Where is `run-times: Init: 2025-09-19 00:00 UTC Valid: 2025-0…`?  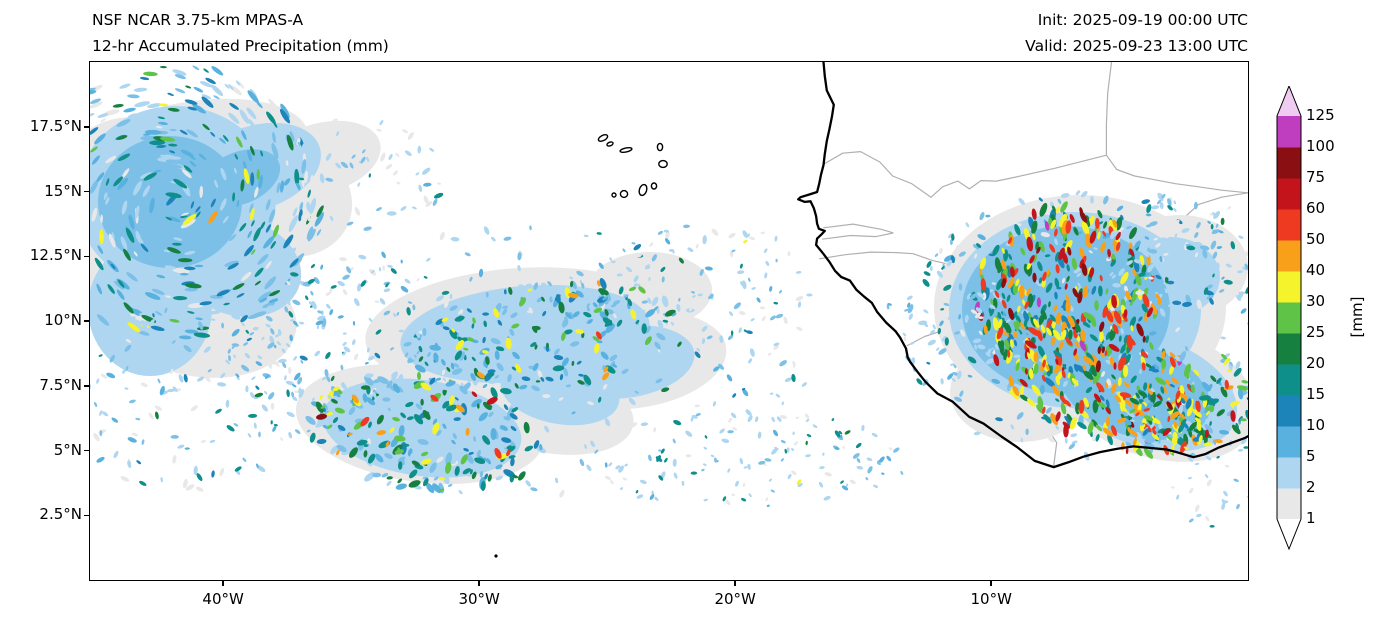
run-times: Init: 2025-09-19 00:00 UTC Valid: 2025-0… is located at coordinates (1136, 33).